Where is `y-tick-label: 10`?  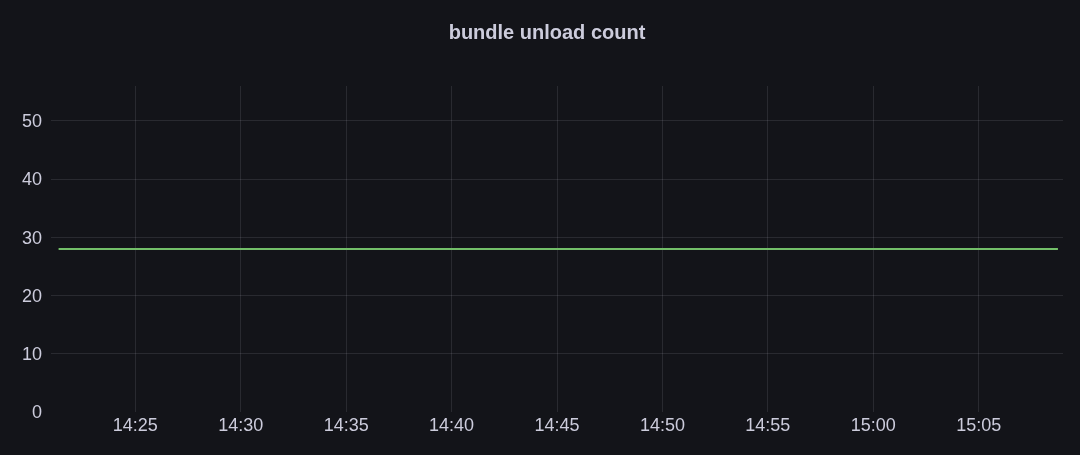 y-tick-label: 10 is located at coordinates (31, 354).